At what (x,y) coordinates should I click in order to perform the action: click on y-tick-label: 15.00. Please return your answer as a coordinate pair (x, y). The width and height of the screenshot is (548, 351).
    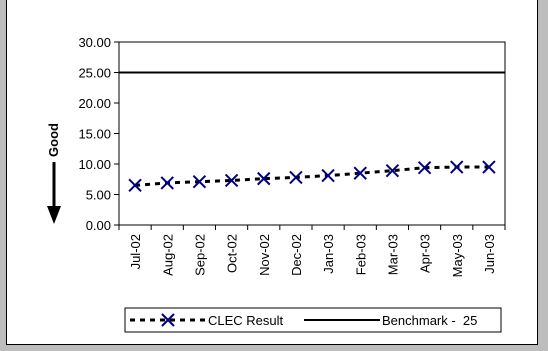
    Looking at the image, I should click on (94, 134).